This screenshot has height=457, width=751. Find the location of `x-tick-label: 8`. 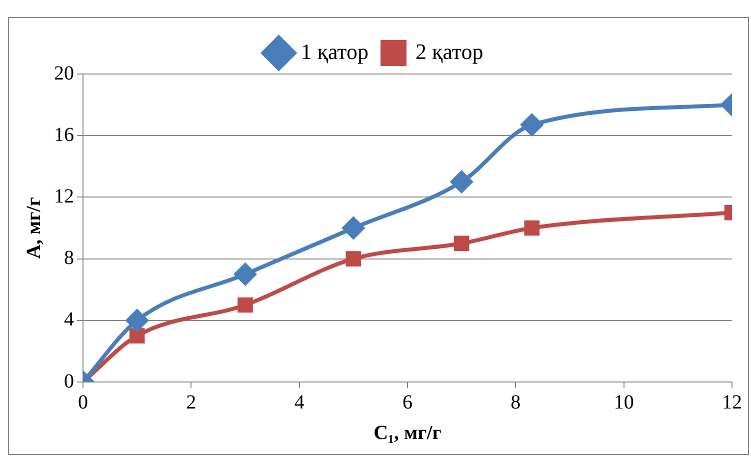

x-tick-label: 8 is located at coordinates (515, 402).